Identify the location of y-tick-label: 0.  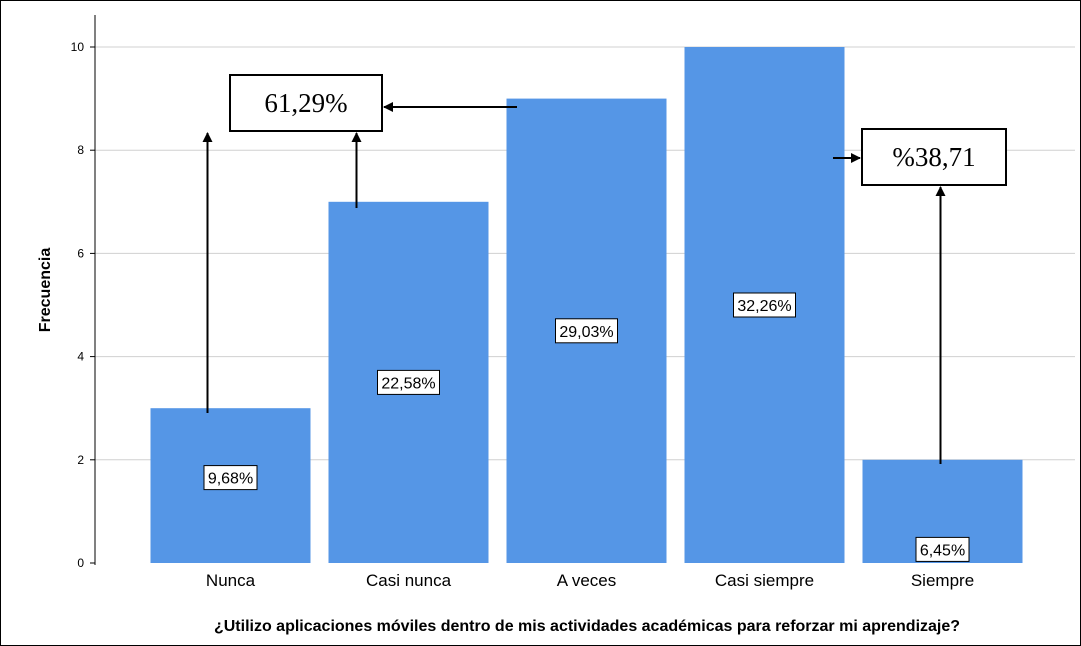
(80, 563).